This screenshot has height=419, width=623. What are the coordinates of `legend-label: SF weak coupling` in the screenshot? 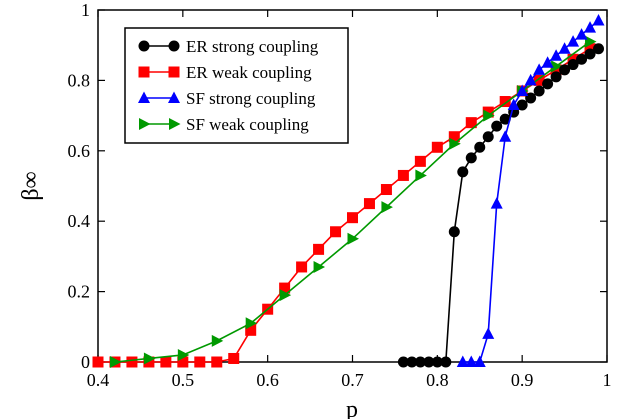 It's located at (247, 124).